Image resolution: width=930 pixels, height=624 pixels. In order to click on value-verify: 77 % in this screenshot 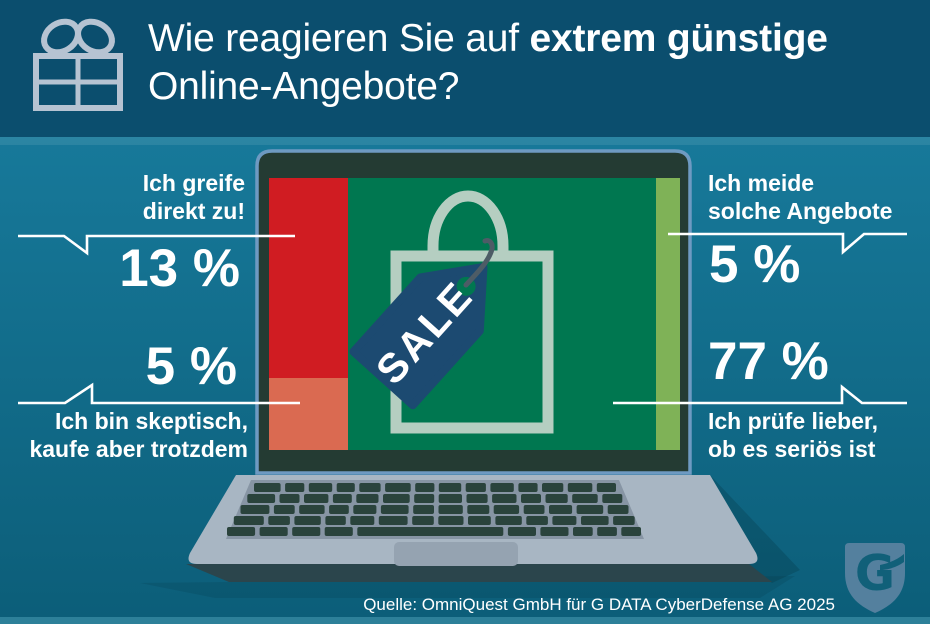, I will do `click(768, 361)`.